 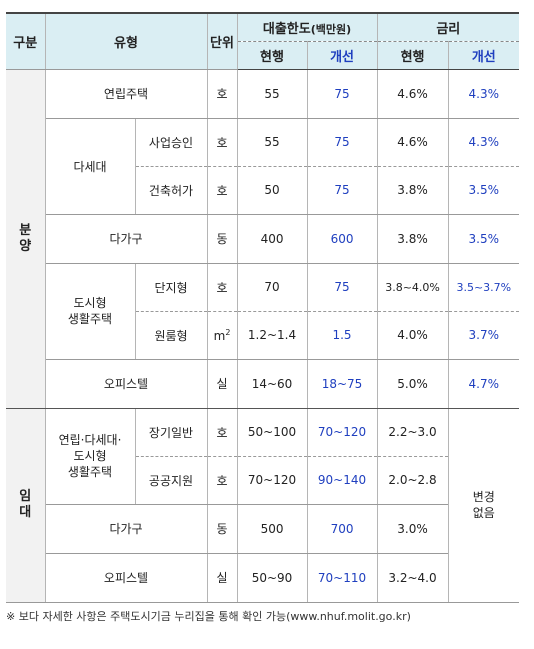 I want to click on header-unit: 단위, so click(x=222, y=41).